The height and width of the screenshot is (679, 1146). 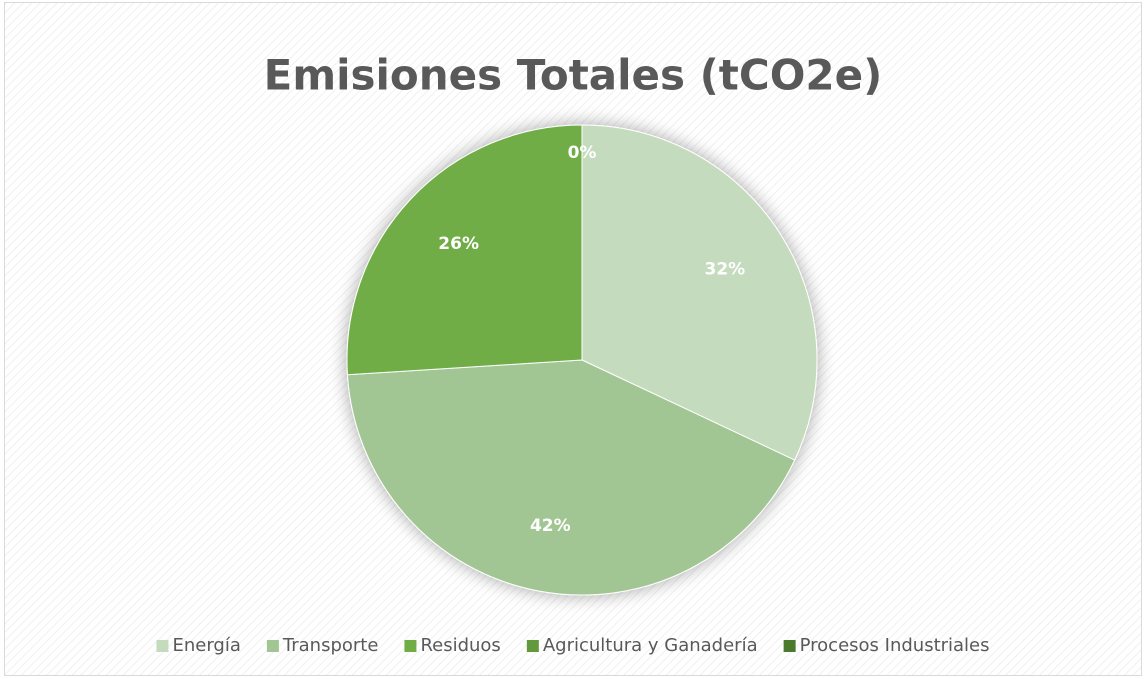 What do you see at coordinates (650, 645) in the screenshot?
I see `legend-label: Agricultura y Ganadería` at bounding box center [650, 645].